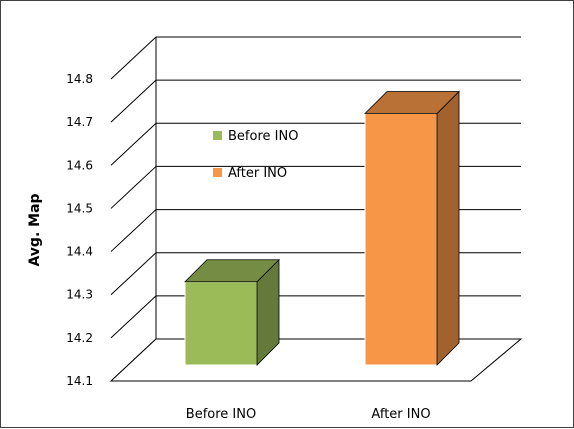 This screenshot has height=429, width=574. What do you see at coordinates (79, 295) in the screenshot?
I see `y-tick-label: 14.3` at bounding box center [79, 295].